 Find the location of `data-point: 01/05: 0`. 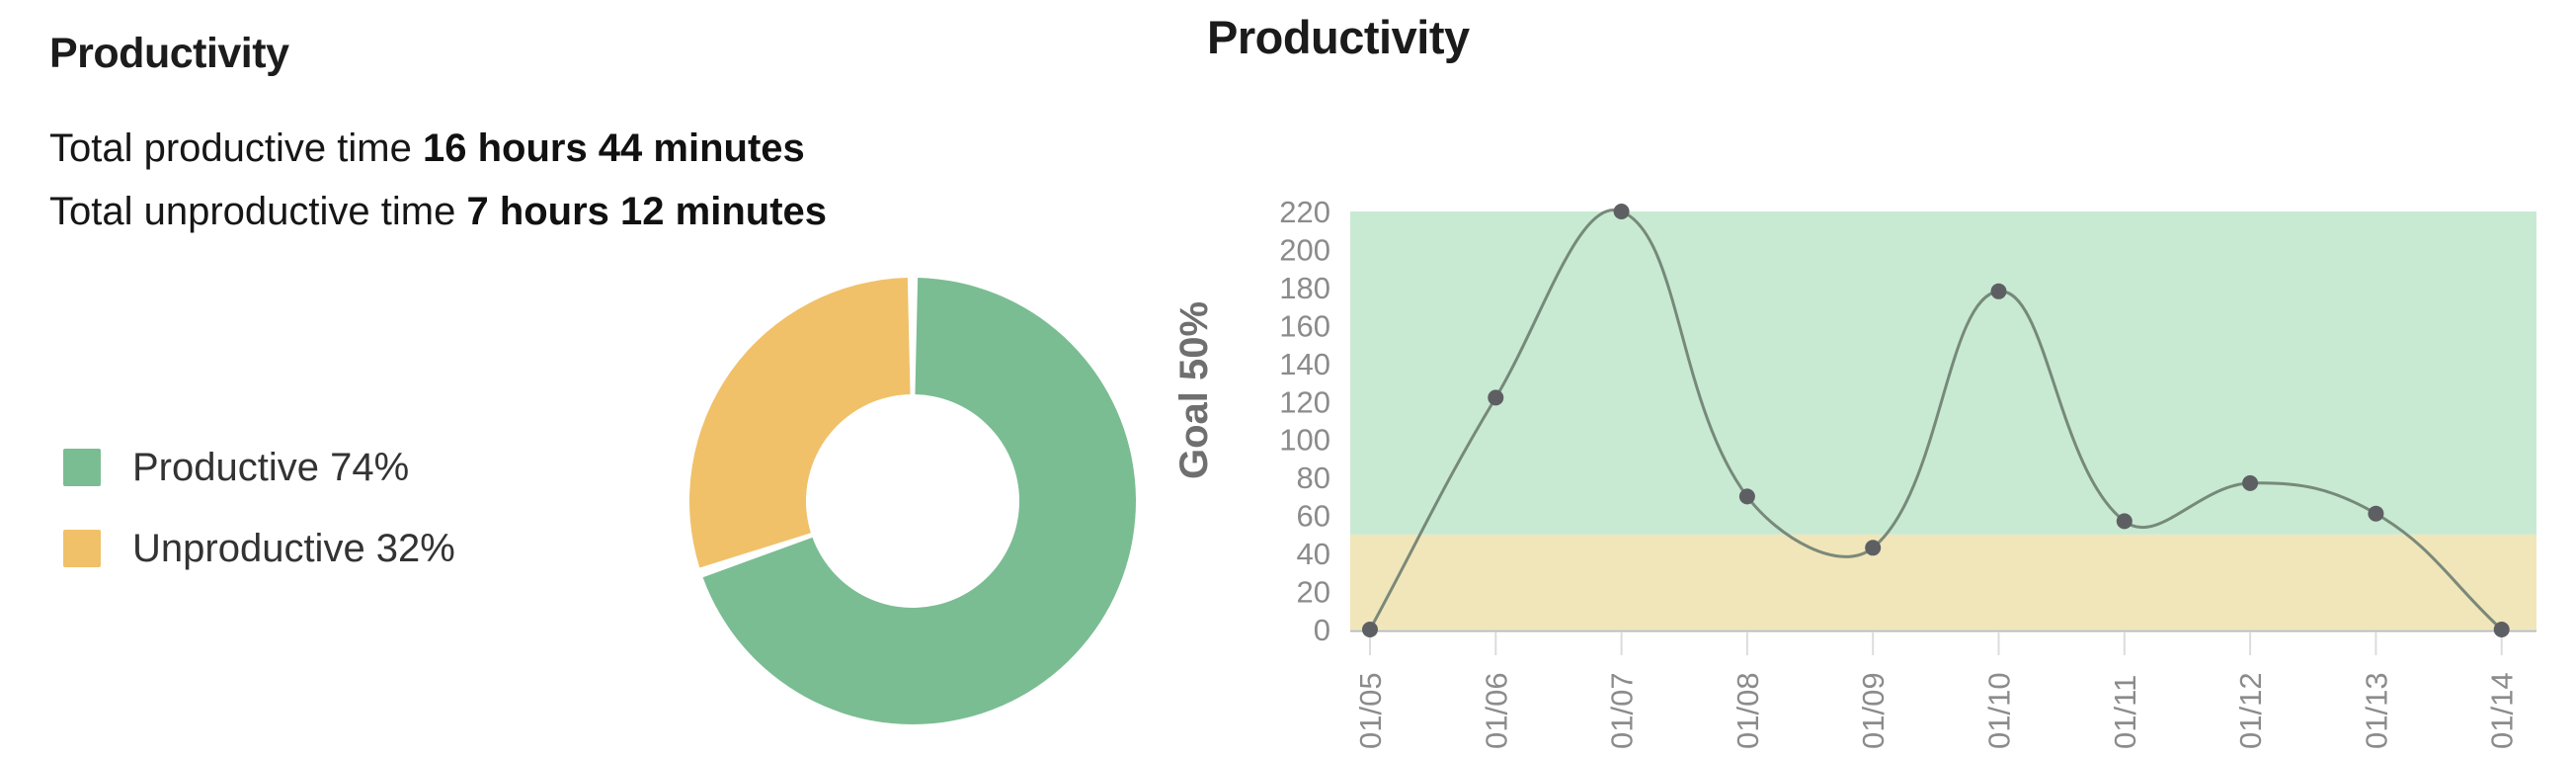

data-point: 01/05: 0 is located at coordinates (1370, 629).